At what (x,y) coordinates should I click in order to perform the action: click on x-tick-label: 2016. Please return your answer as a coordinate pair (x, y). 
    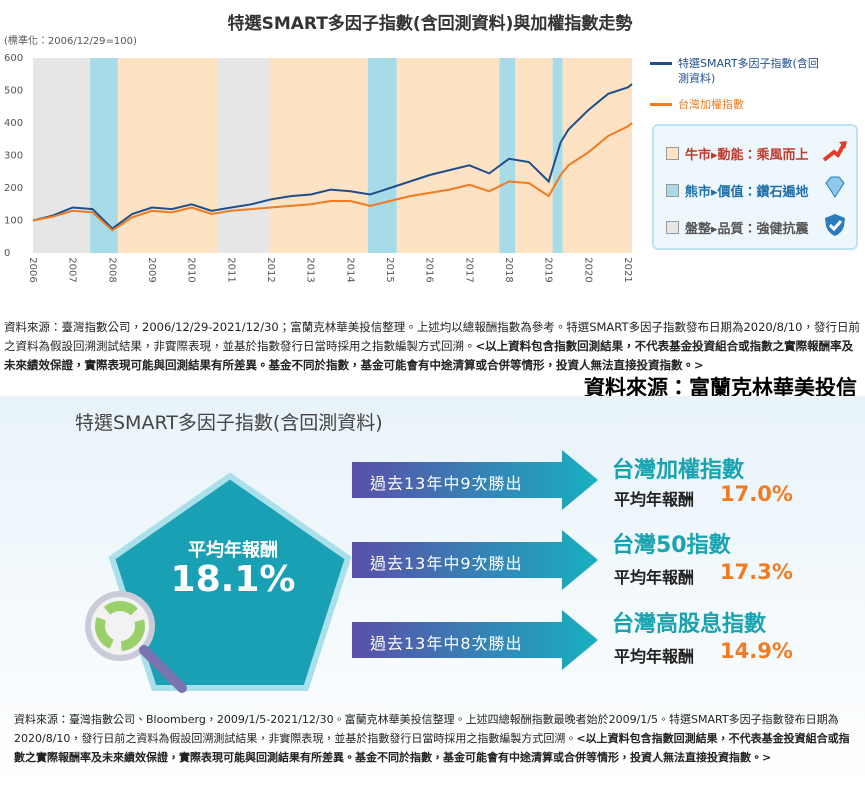
    Looking at the image, I should click on (429, 269).